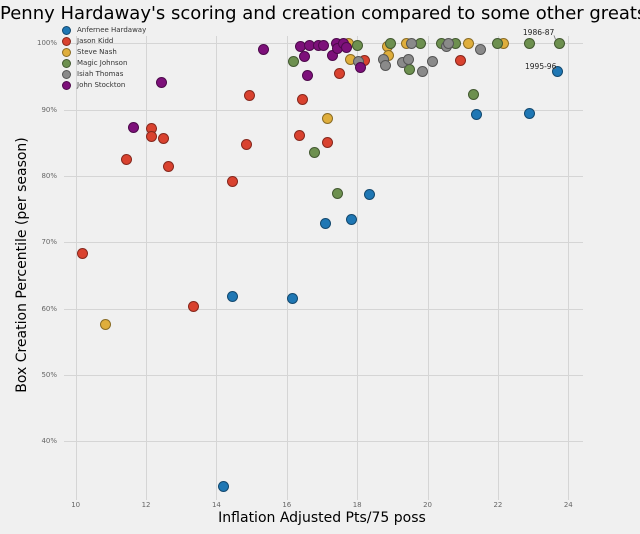 The height and width of the screenshot is (534, 640). What do you see at coordinates (498, 505) in the screenshot?
I see `x-tick-label: 22` at bounding box center [498, 505].